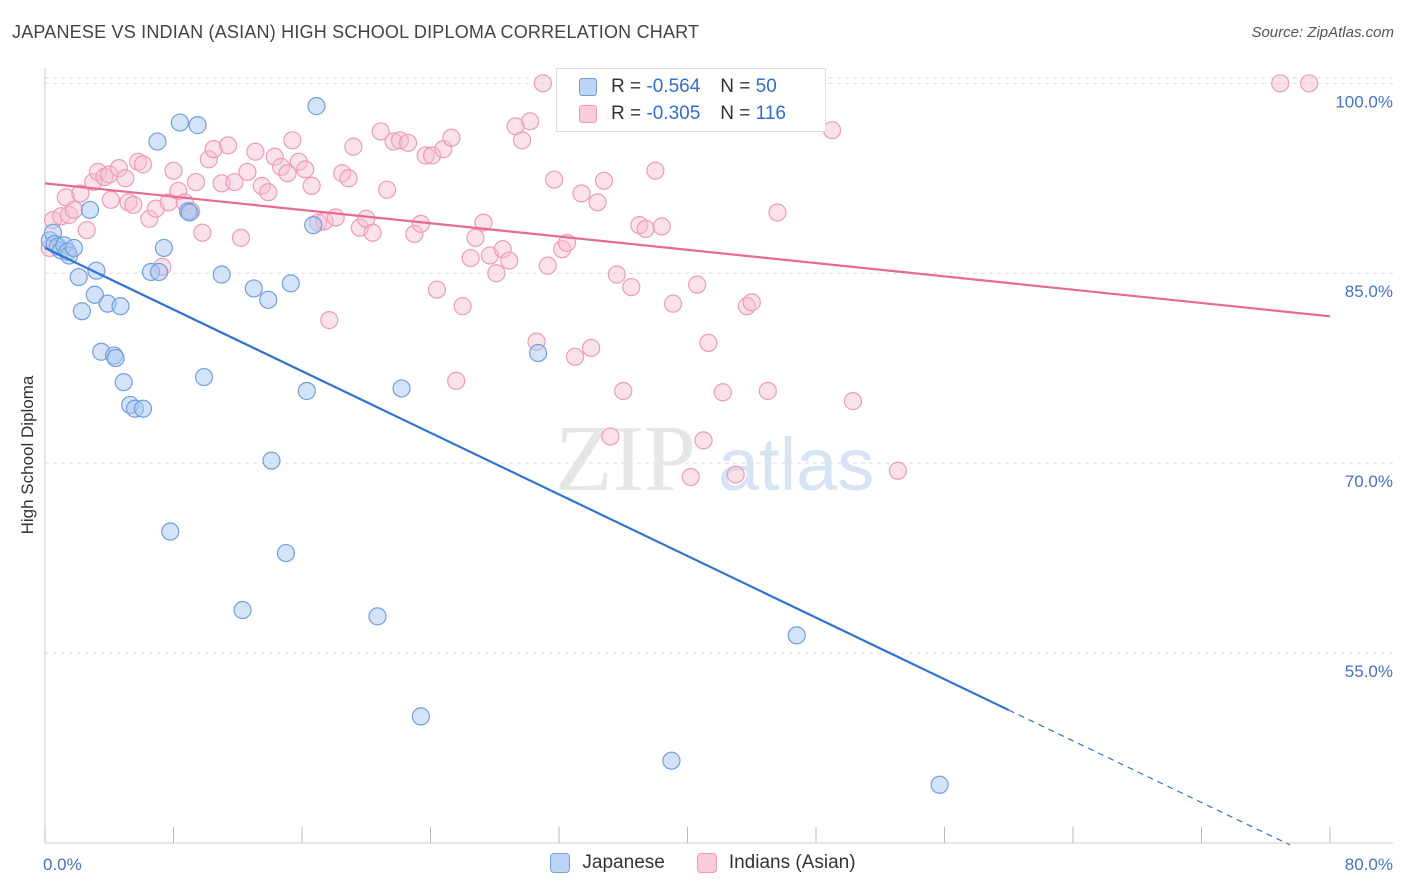 Image resolution: width=1406 pixels, height=892 pixels. I want to click on indians-trendline, so click(687, 250).